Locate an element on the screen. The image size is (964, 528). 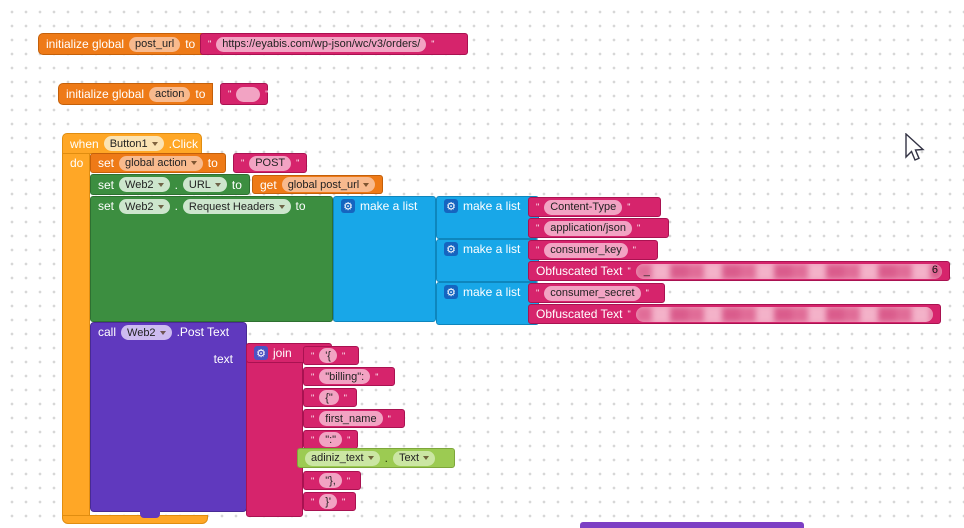
block-get-global-post-url: get global post_url is located at coordinates (318, 184).